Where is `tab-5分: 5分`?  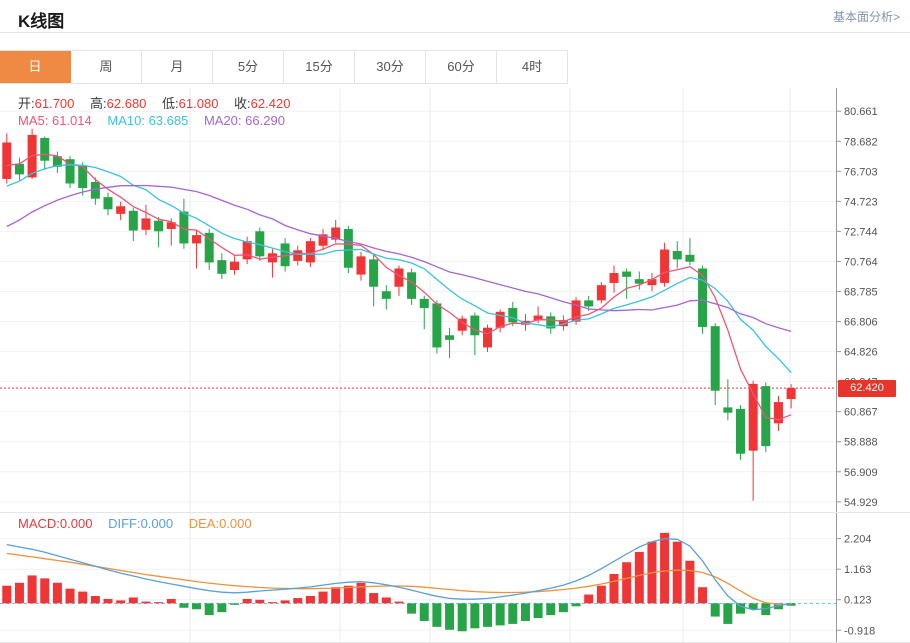
tab-5分: 5分 is located at coordinates (248, 67).